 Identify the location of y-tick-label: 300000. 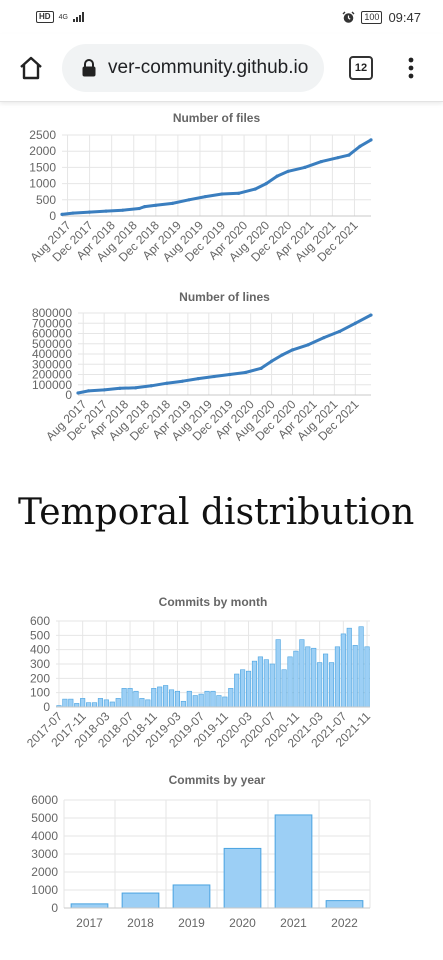
(52, 364).